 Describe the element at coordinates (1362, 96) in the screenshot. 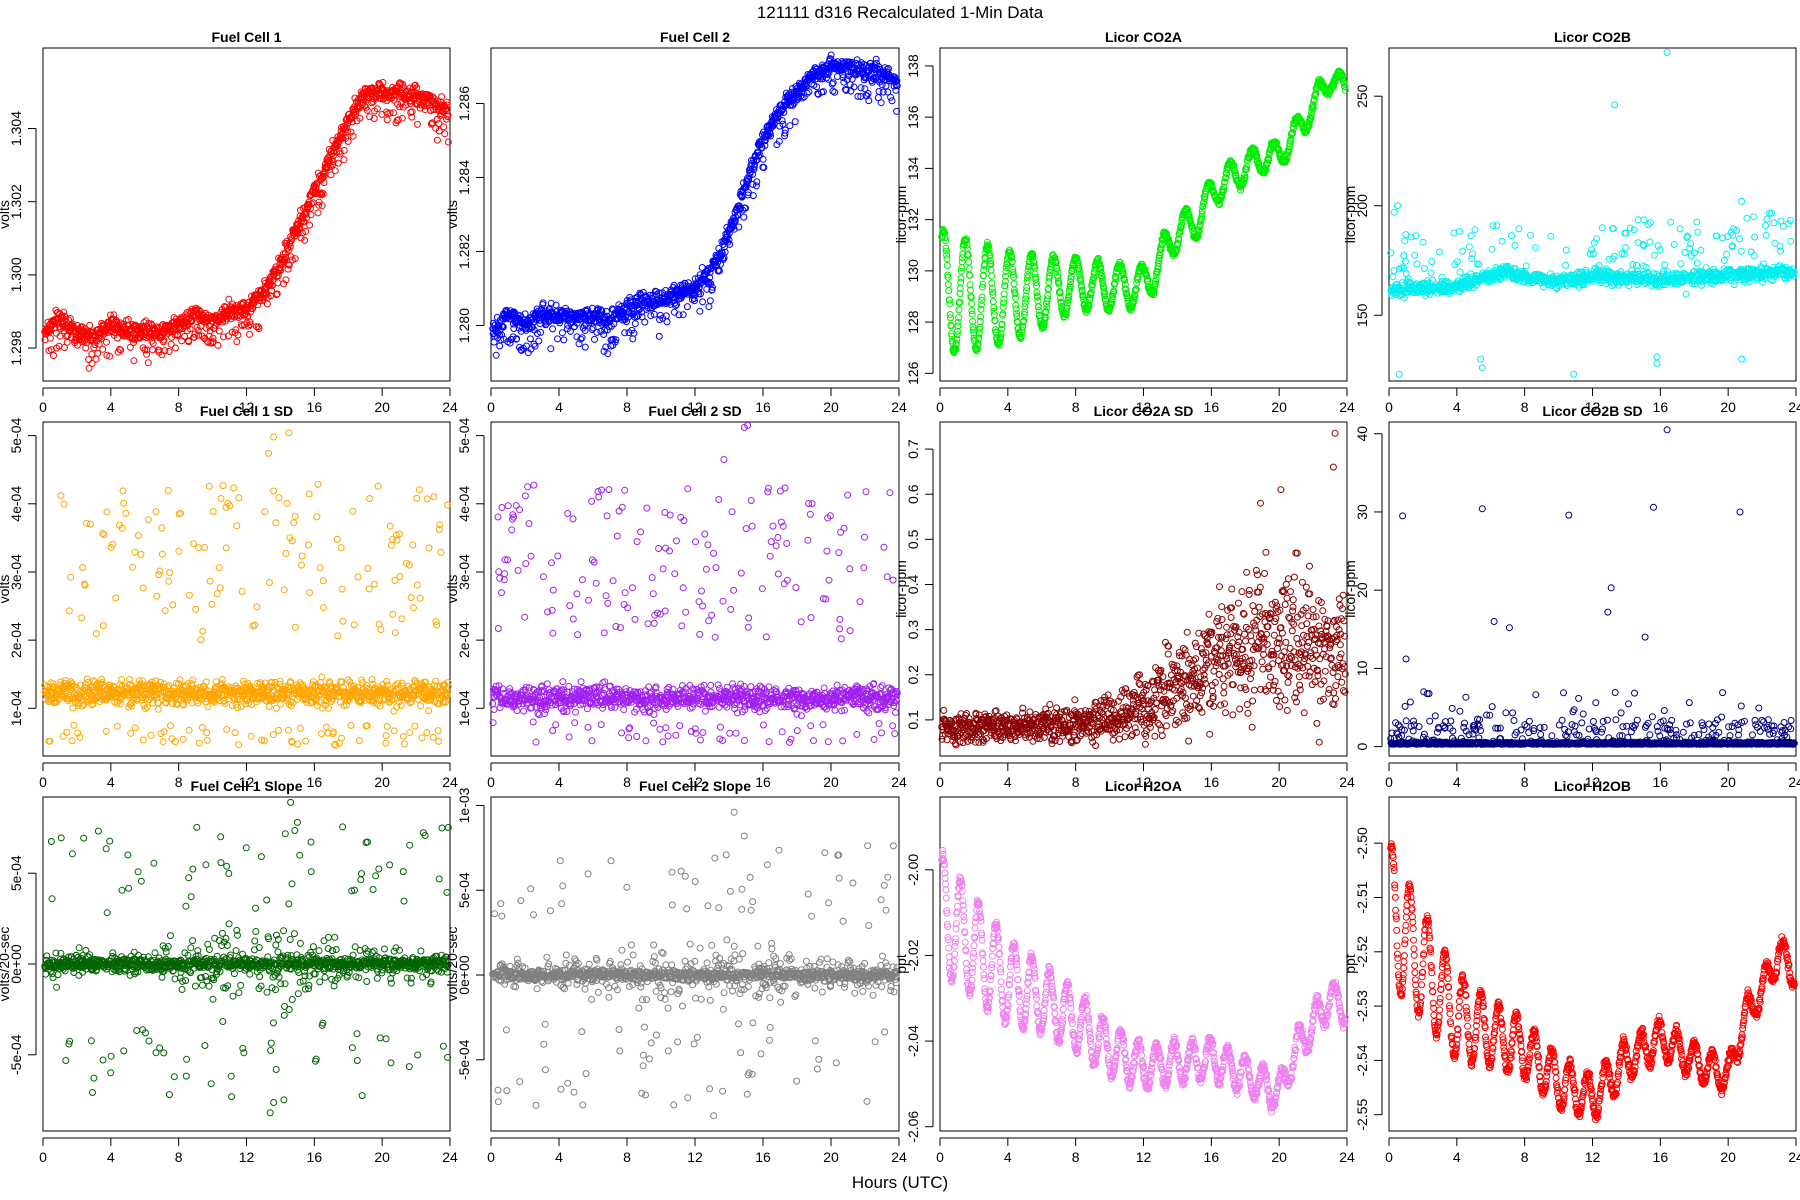

I see `y-tick-label: 250` at that location.